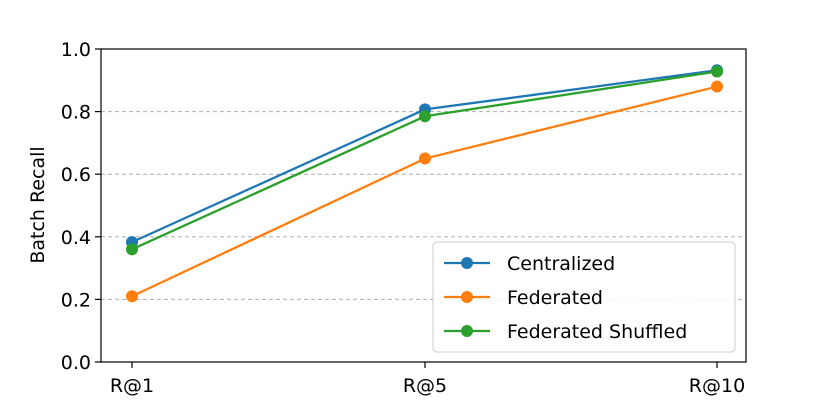 The width and height of the screenshot is (830, 415). What do you see at coordinates (425, 386) in the screenshot?
I see `x-tick-label: R@5` at bounding box center [425, 386].